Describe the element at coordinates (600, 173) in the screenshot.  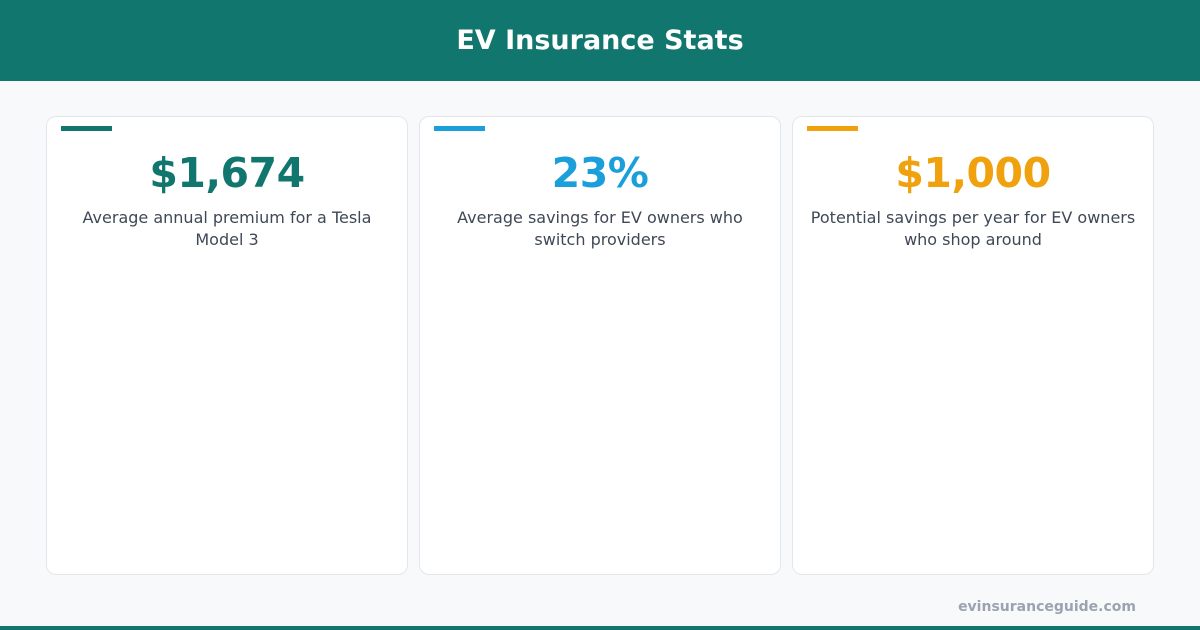
I see `stat-value: 23%` at that location.